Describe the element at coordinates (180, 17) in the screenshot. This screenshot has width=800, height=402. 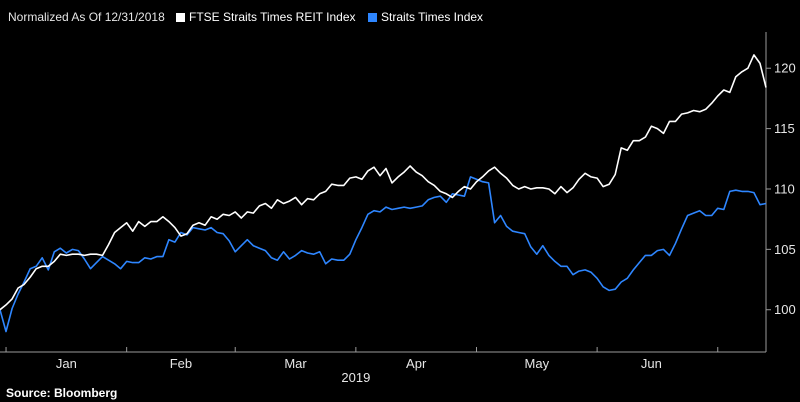
I see `legend-swatch-white-square-icon` at that location.